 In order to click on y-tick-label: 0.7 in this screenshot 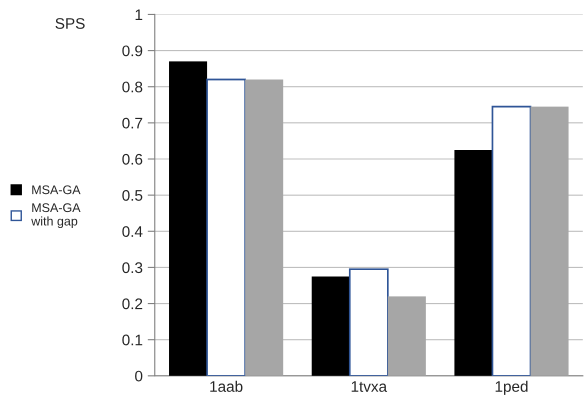, I will do `click(132, 123)`.